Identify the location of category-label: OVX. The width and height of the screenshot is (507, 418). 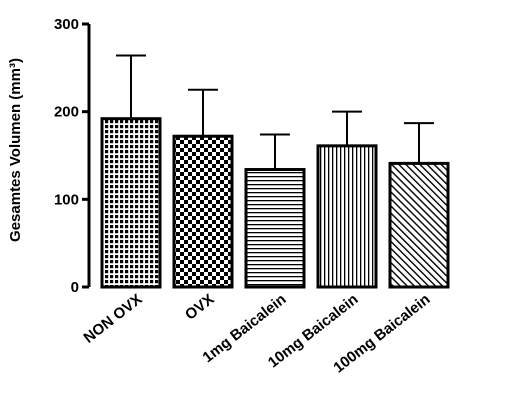
(199, 307).